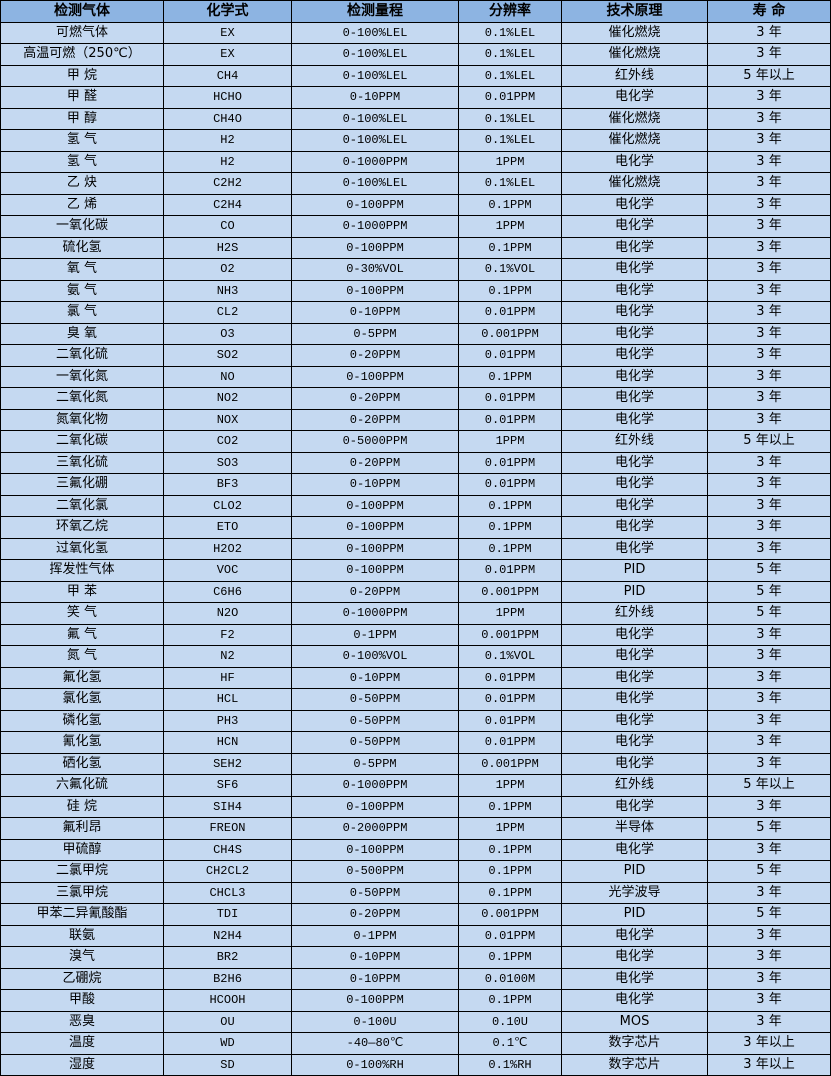 The height and width of the screenshot is (1076, 831). Describe the element at coordinates (510, 828) in the screenshot. I see `cell-resolution: 1PPM` at that location.